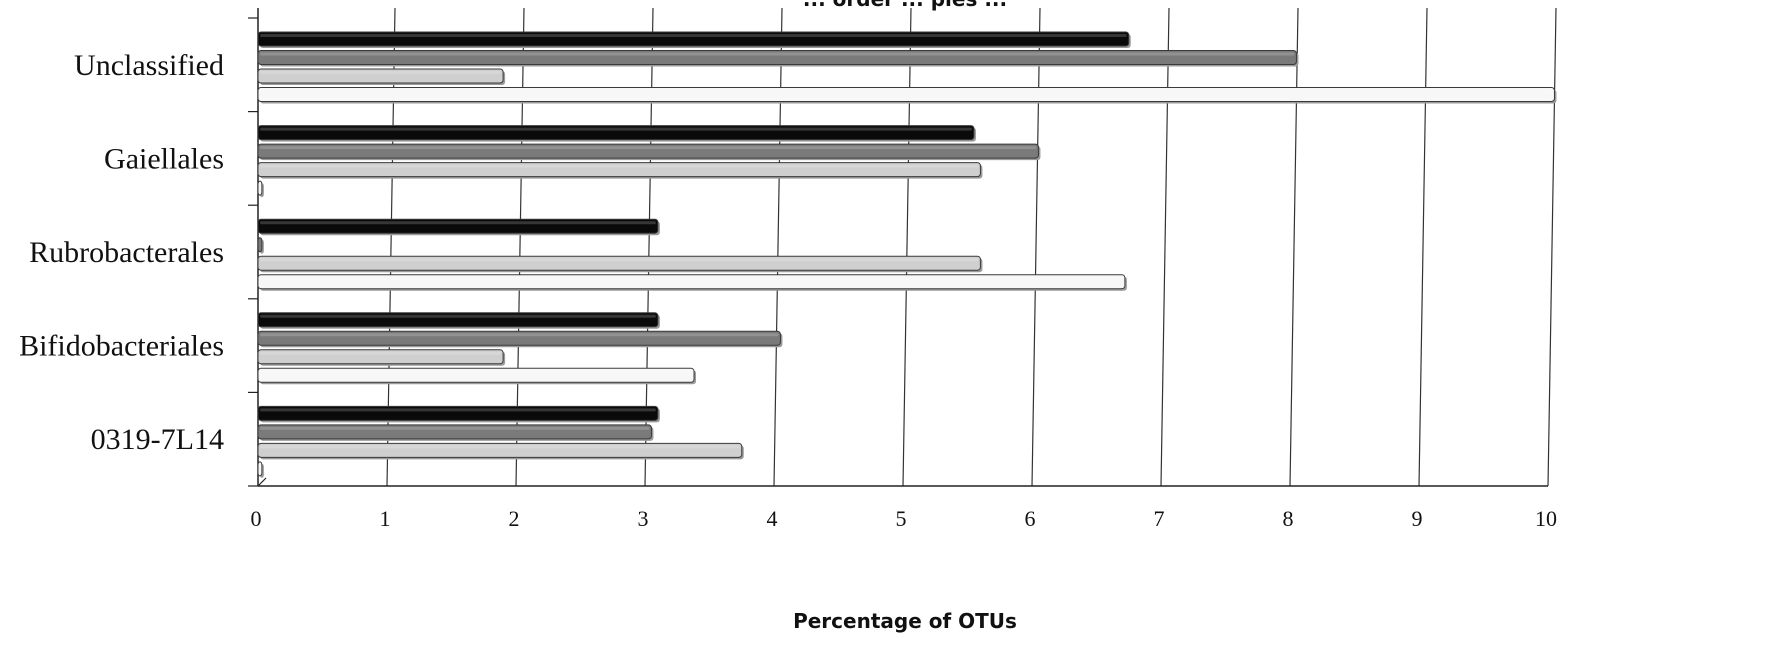 Image resolution: width=1780 pixels, height=654 pixels. Describe the element at coordinates (385, 518) in the screenshot. I see `x-tick-label: 1` at that location.